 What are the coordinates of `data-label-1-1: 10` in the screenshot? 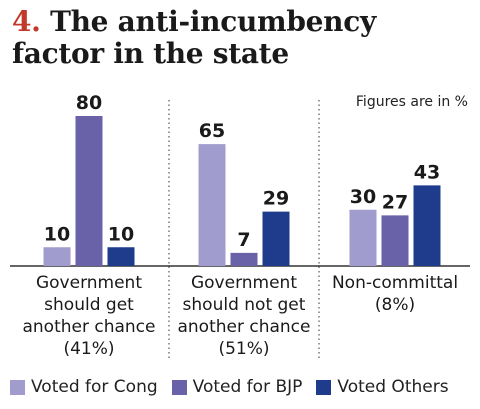 It's located at (57, 234).